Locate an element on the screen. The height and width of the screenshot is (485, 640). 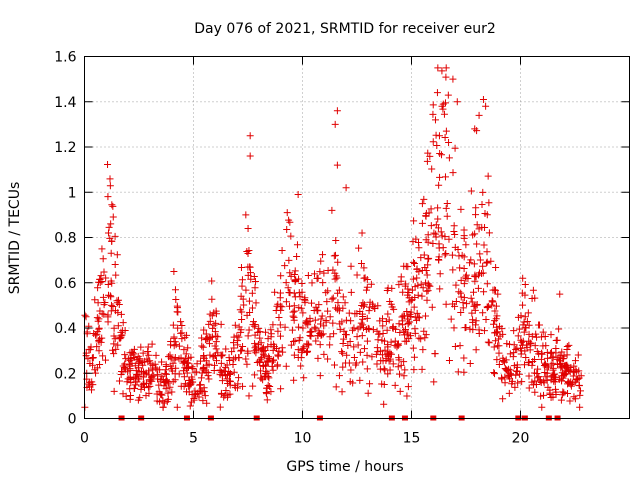
x-tick-label: 5 is located at coordinates (193, 439).